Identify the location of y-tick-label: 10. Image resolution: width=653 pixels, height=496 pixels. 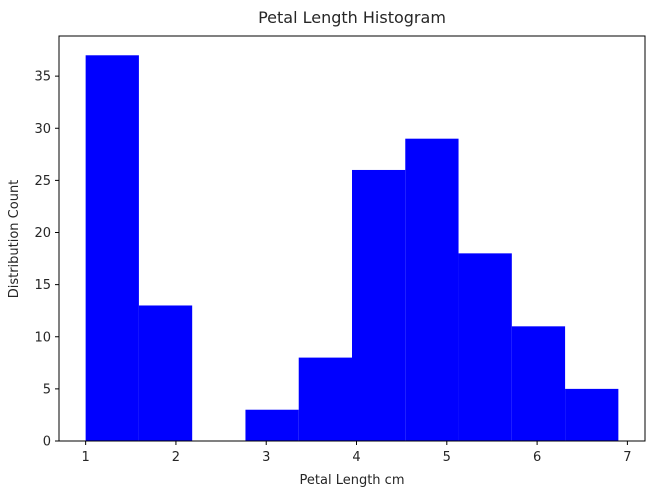
(42, 337).